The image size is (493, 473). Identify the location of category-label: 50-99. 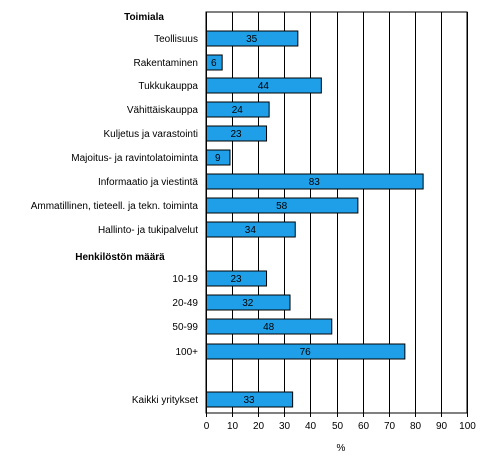
(185, 327).